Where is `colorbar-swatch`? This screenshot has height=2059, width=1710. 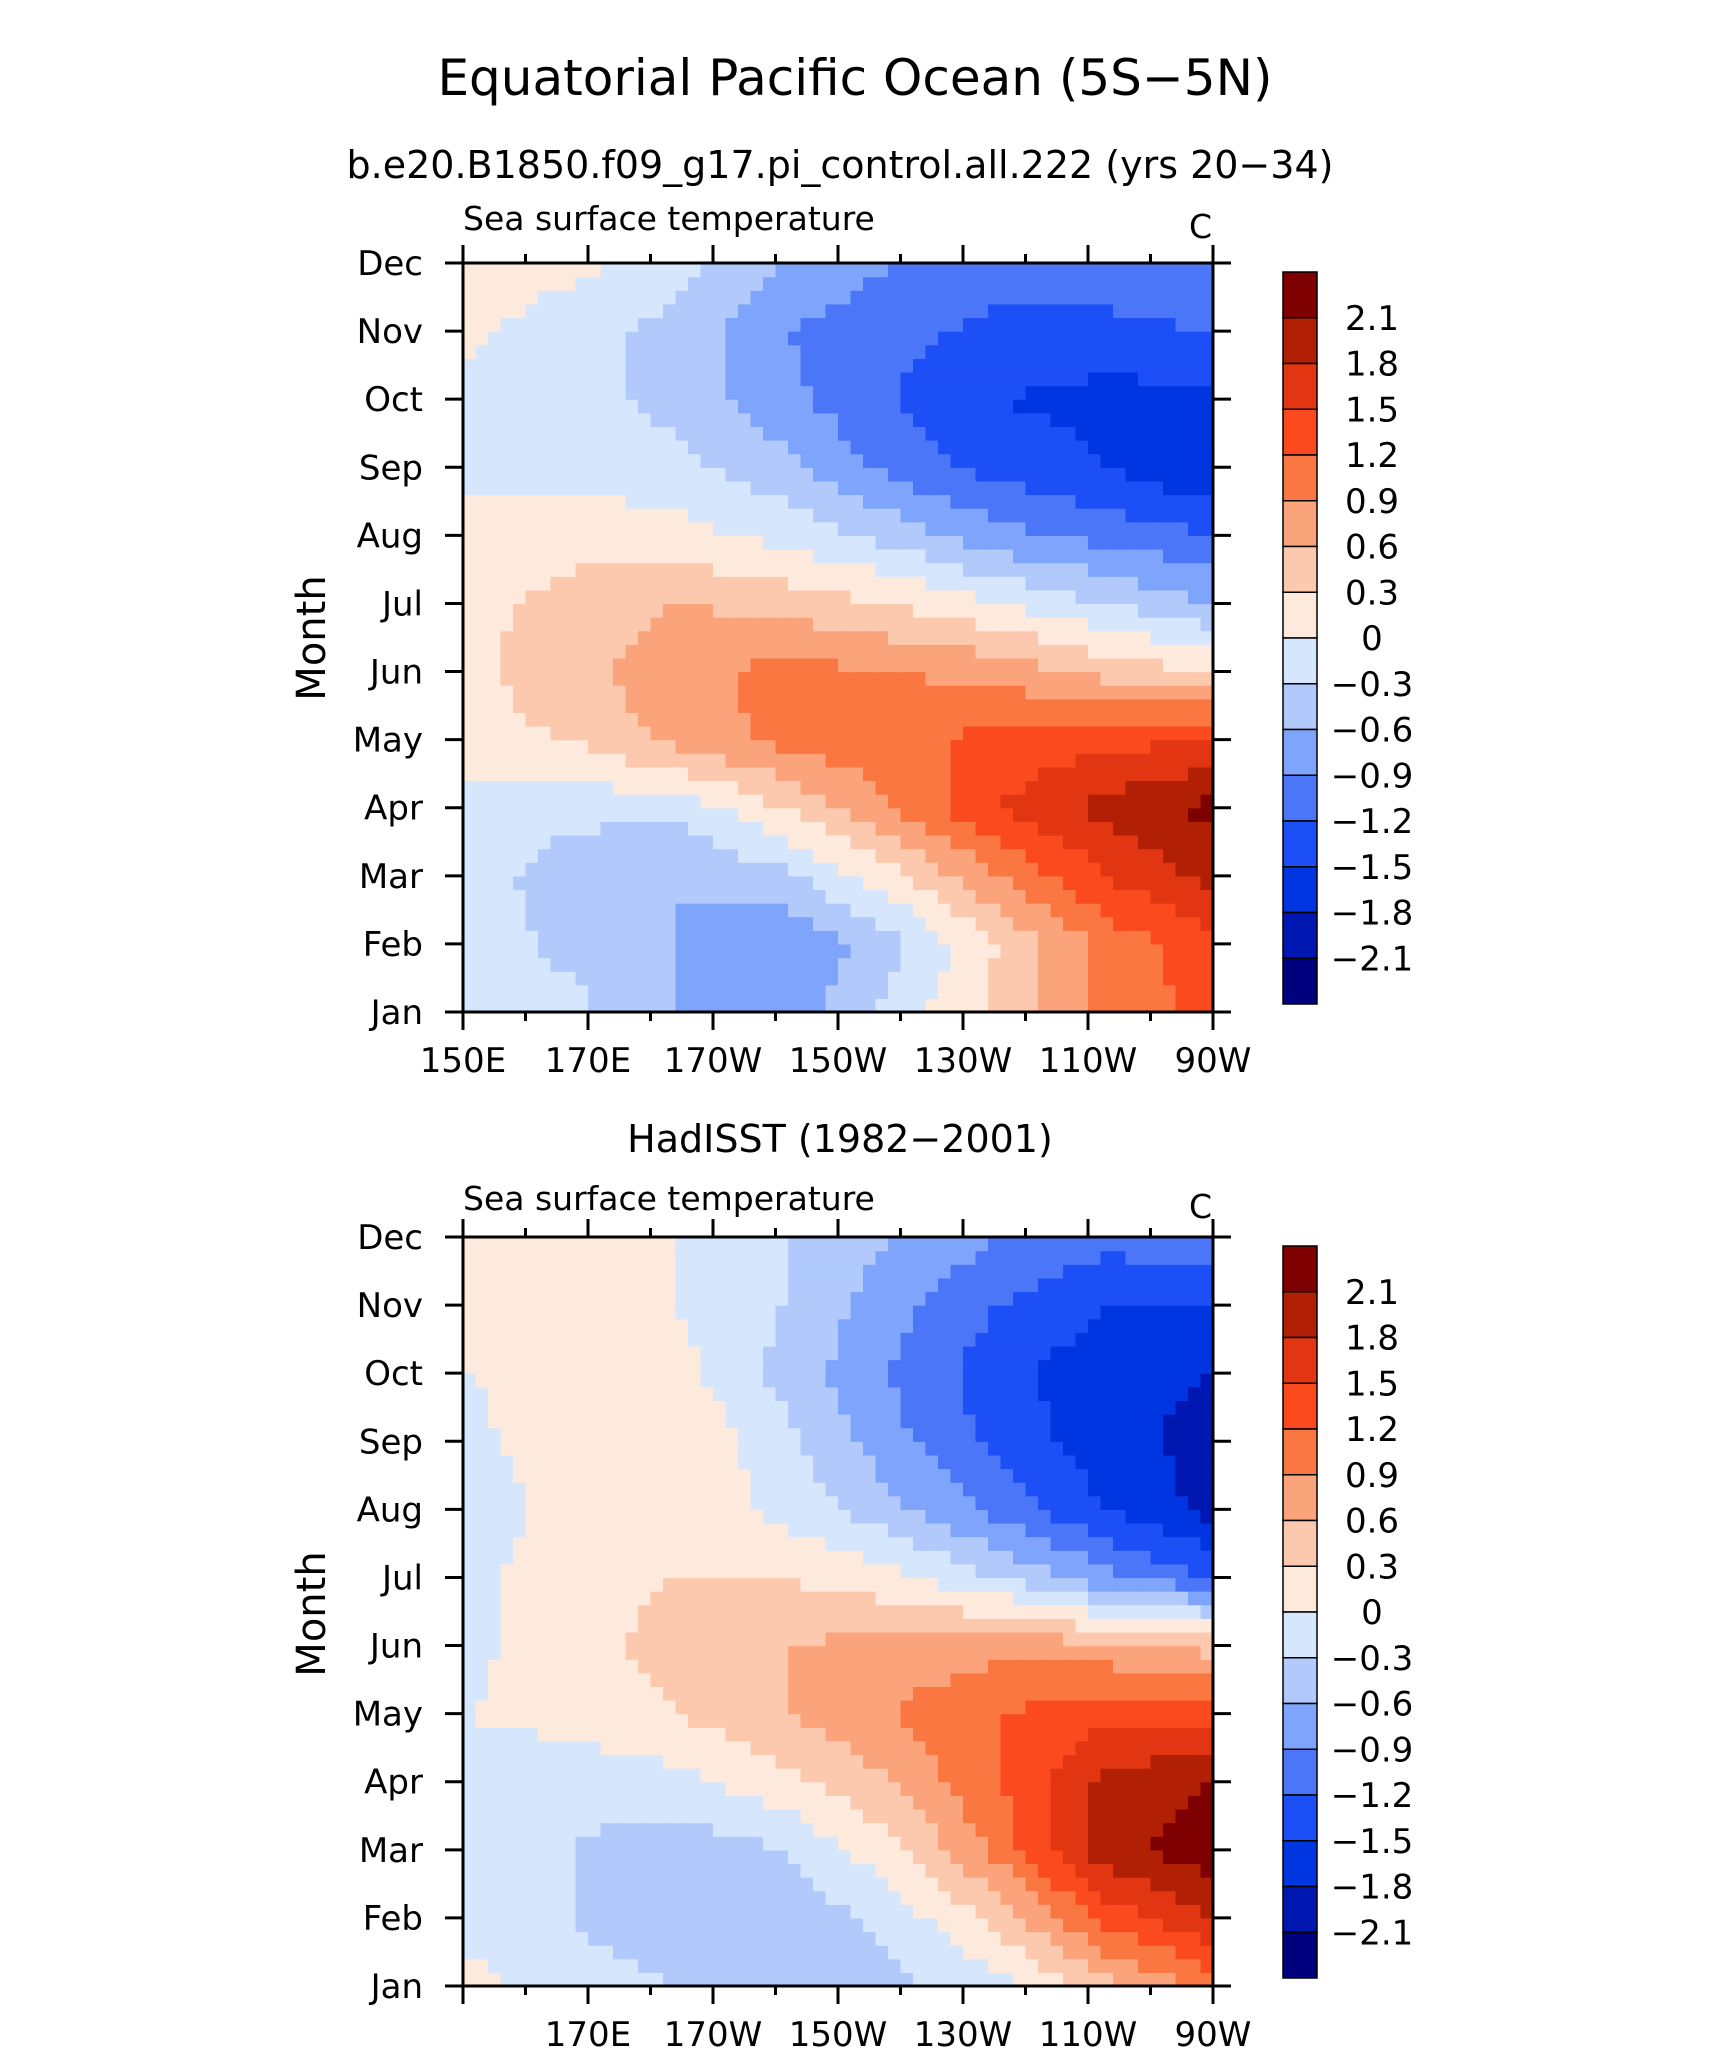 colorbar-swatch is located at coordinates (1300, 524).